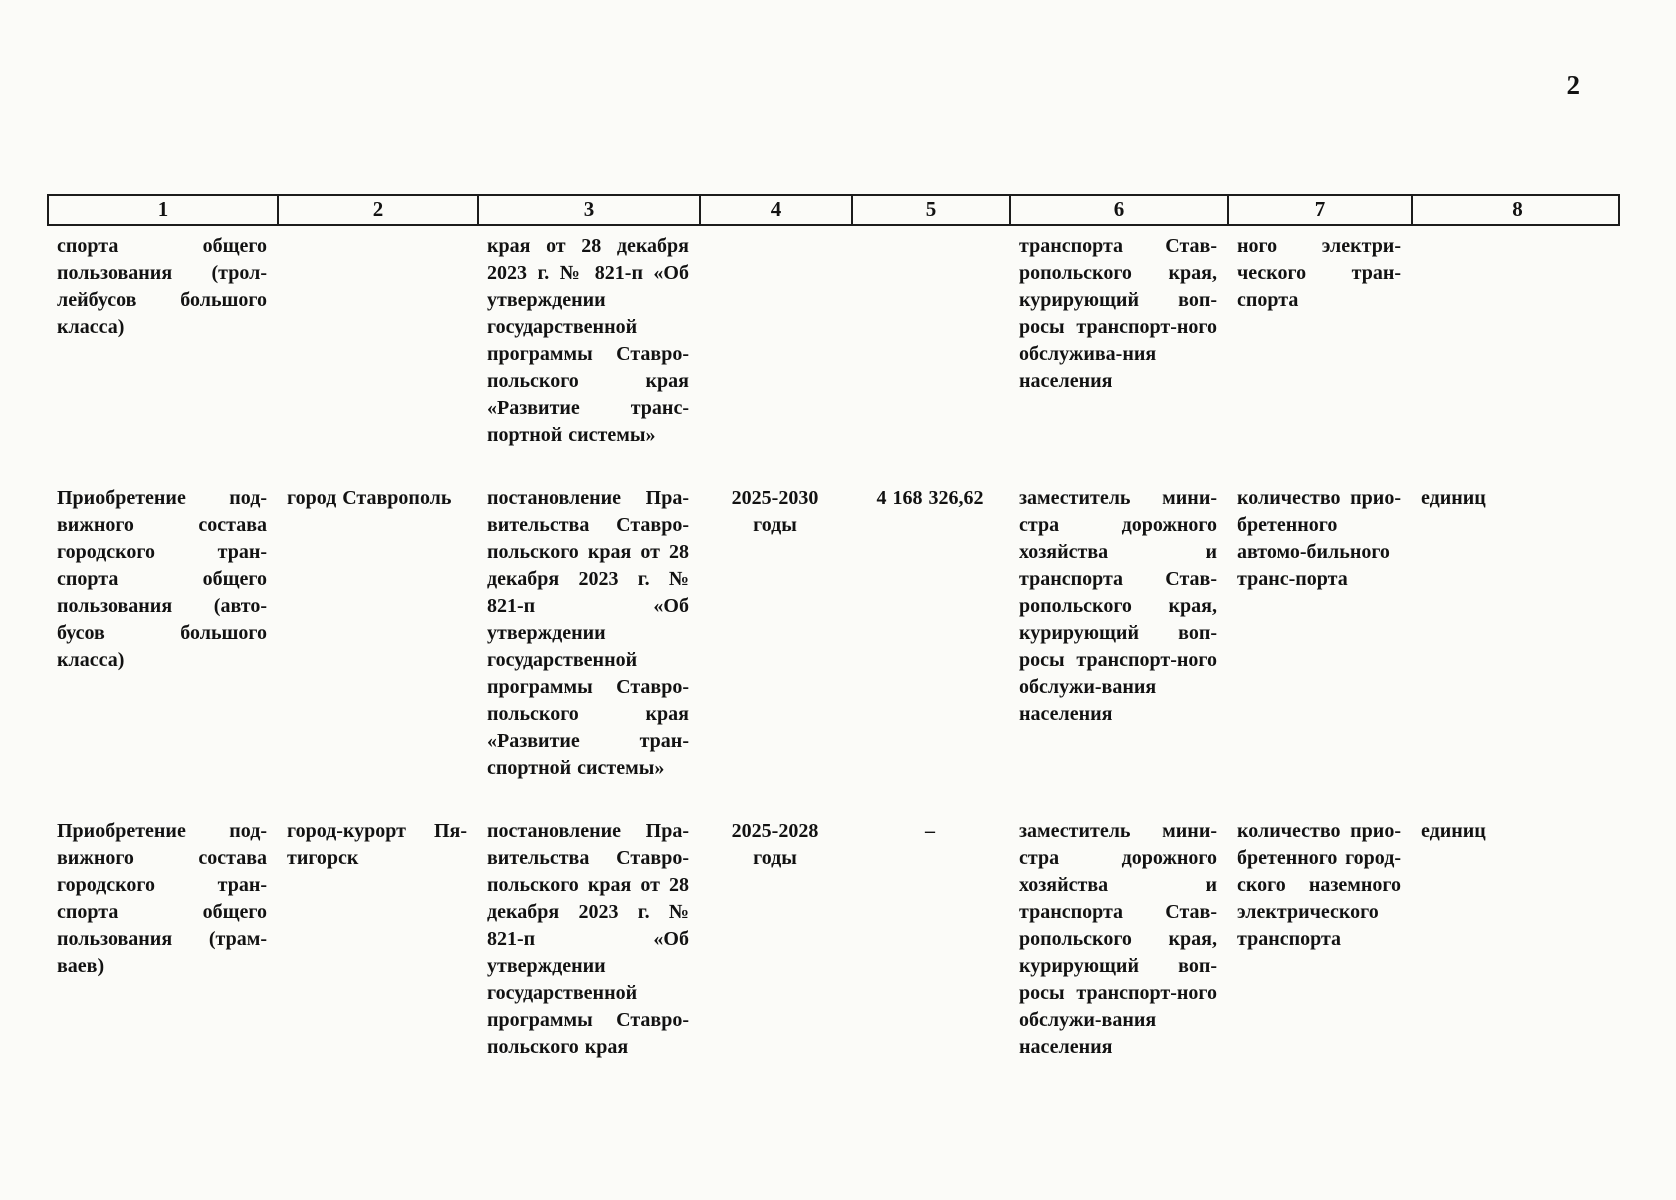 Image resolution: width=1676 pixels, height=1200 pixels. Describe the element at coordinates (379, 210) in the screenshot. I see `column-header-2: 2` at that location.